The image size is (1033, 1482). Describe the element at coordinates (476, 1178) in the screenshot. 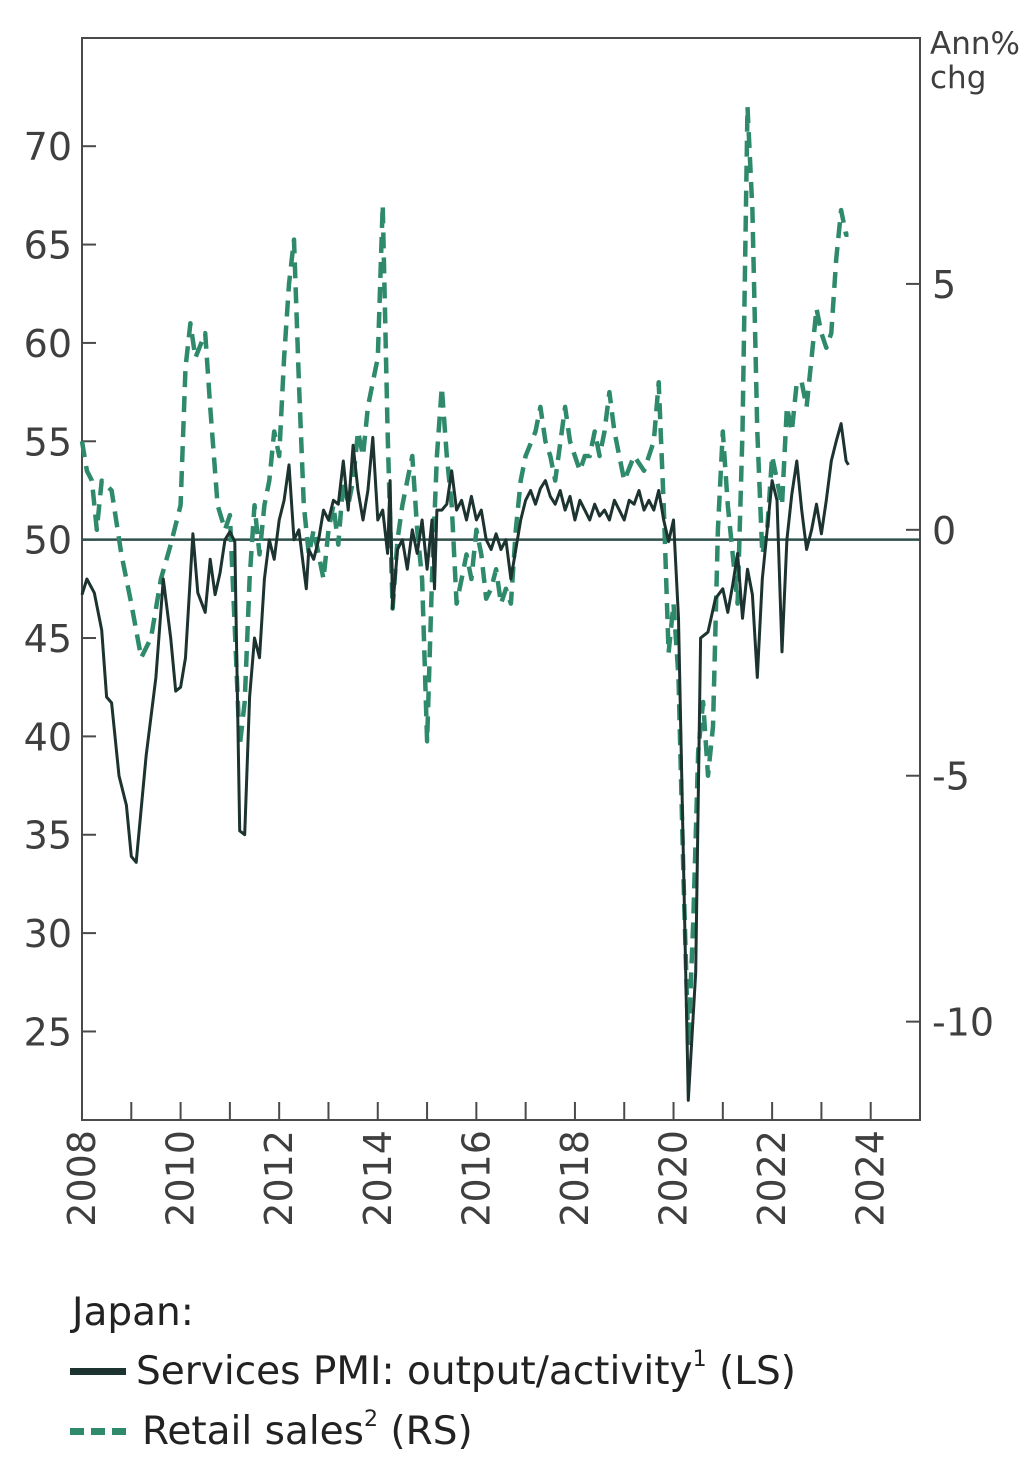

I see `x-tick-label-2016: 2016` at that location.